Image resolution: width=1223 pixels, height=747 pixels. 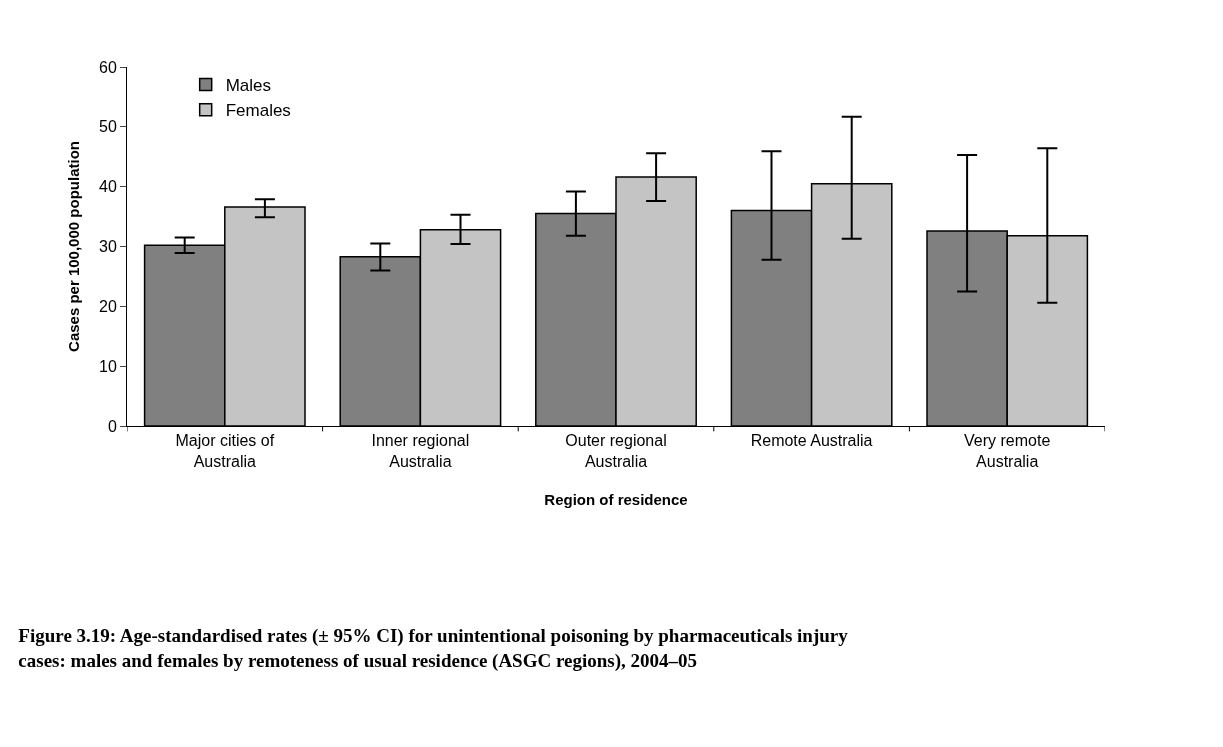 I want to click on y-tick-label: 60, so click(x=108, y=67).